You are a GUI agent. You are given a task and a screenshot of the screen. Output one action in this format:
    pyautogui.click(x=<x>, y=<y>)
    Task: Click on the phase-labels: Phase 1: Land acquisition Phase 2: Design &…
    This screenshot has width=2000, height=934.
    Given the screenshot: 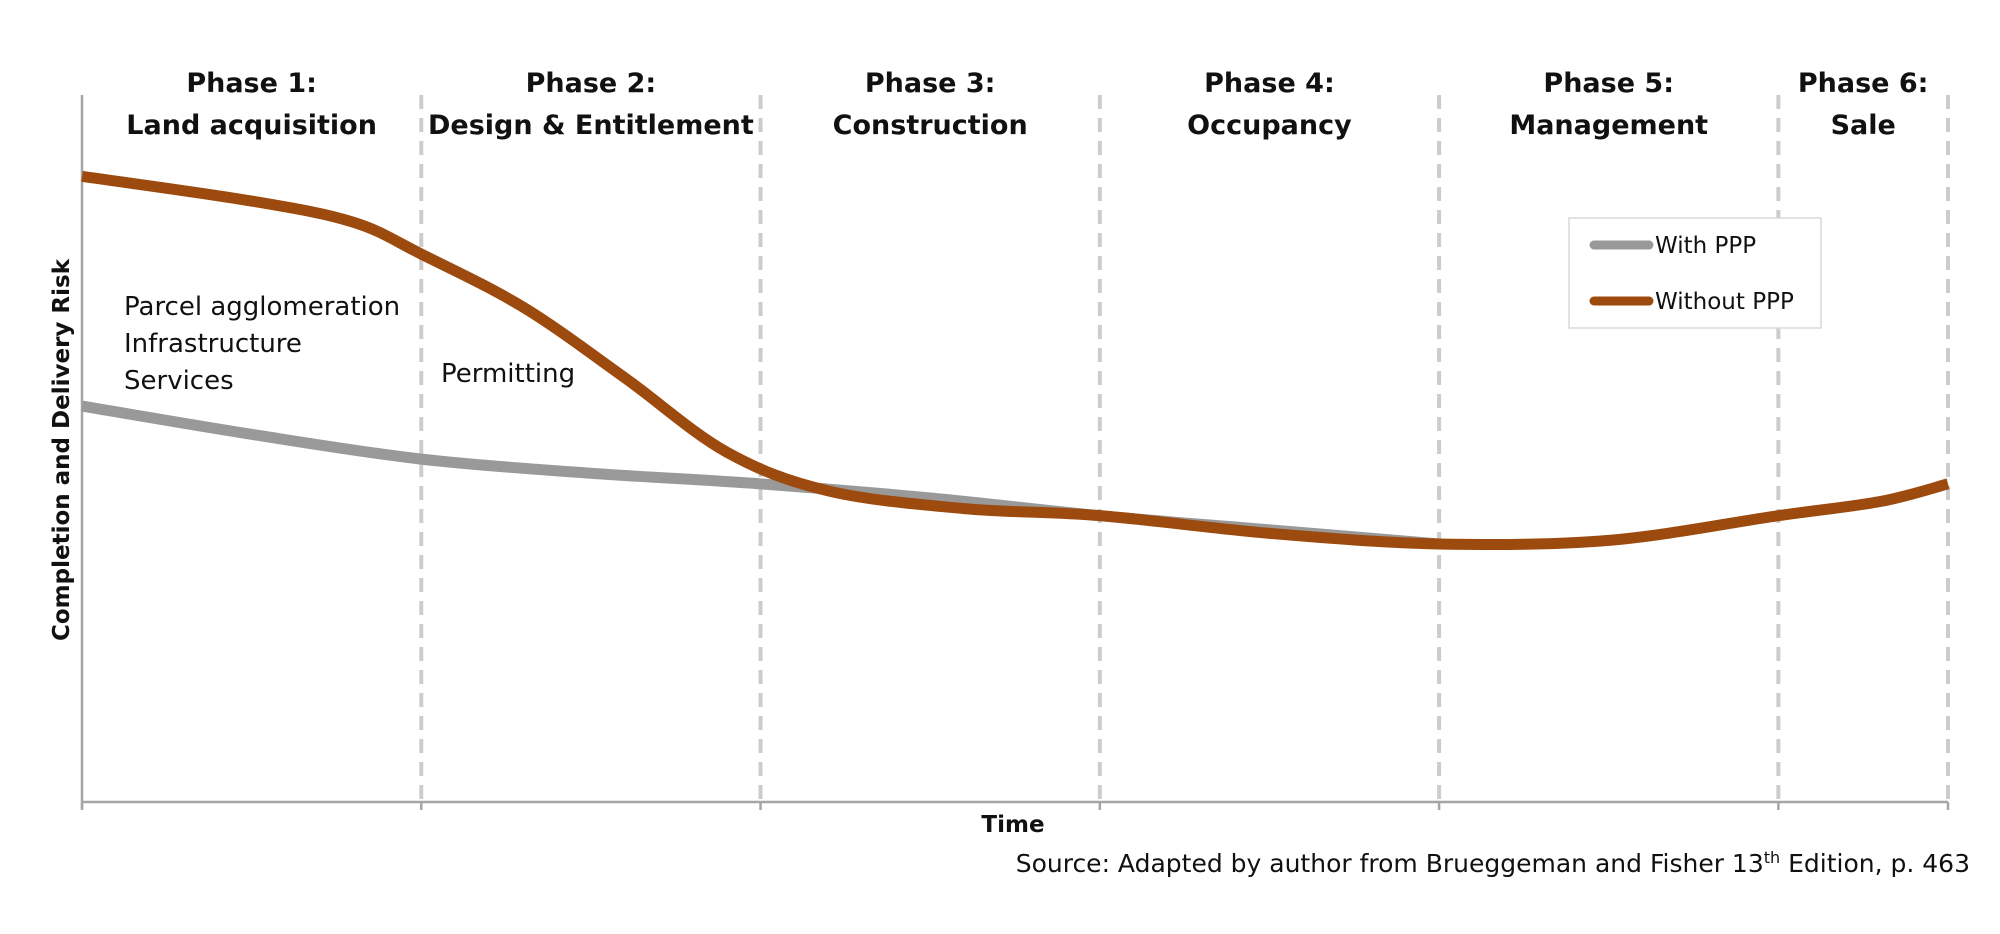 What is the action you would take?
    pyautogui.click(x=1027, y=104)
    